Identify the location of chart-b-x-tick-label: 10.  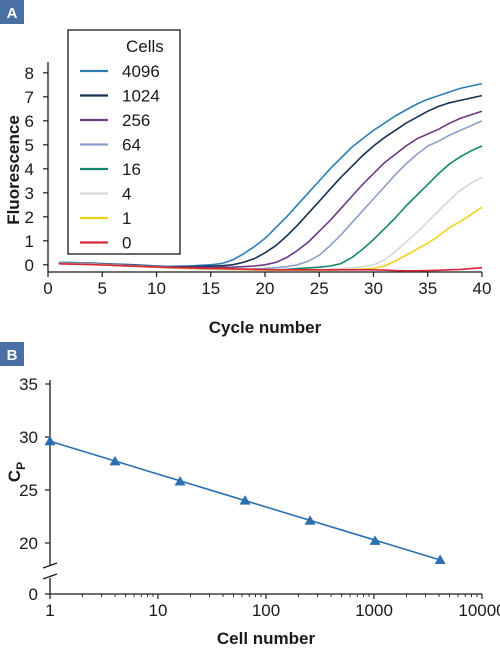
(158, 610).